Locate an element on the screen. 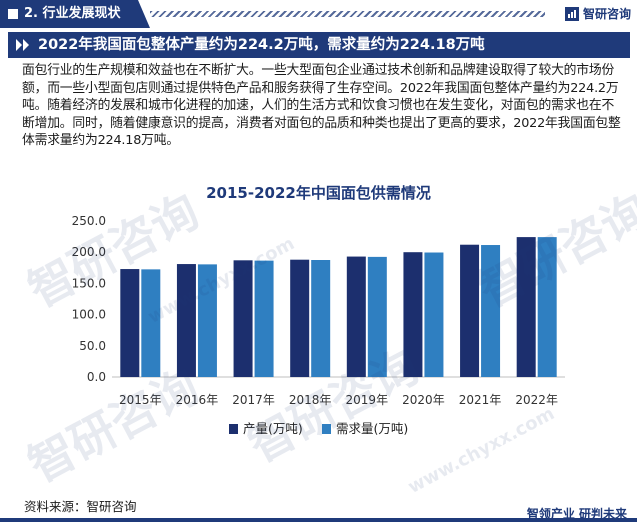 This screenshot has width=637, height=526. source-note: 资料来源：智研咨询 is located at coordinates (80, 506).